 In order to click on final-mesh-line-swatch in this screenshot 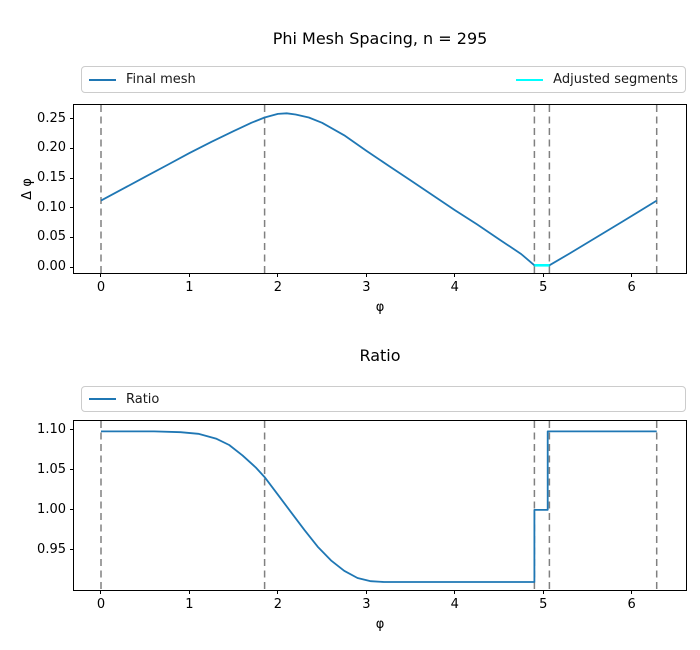, I will do `click(102, 79)`.